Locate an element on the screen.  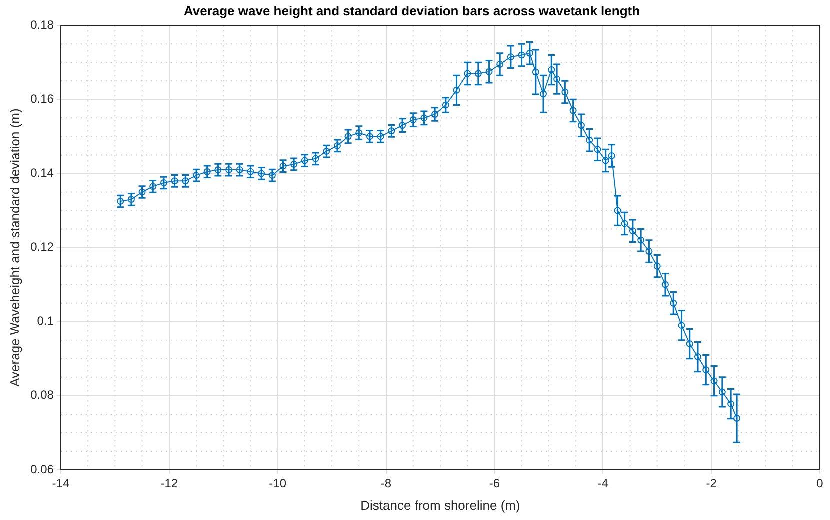
x-tick-label: -6 is located at coordinates (494, 483).